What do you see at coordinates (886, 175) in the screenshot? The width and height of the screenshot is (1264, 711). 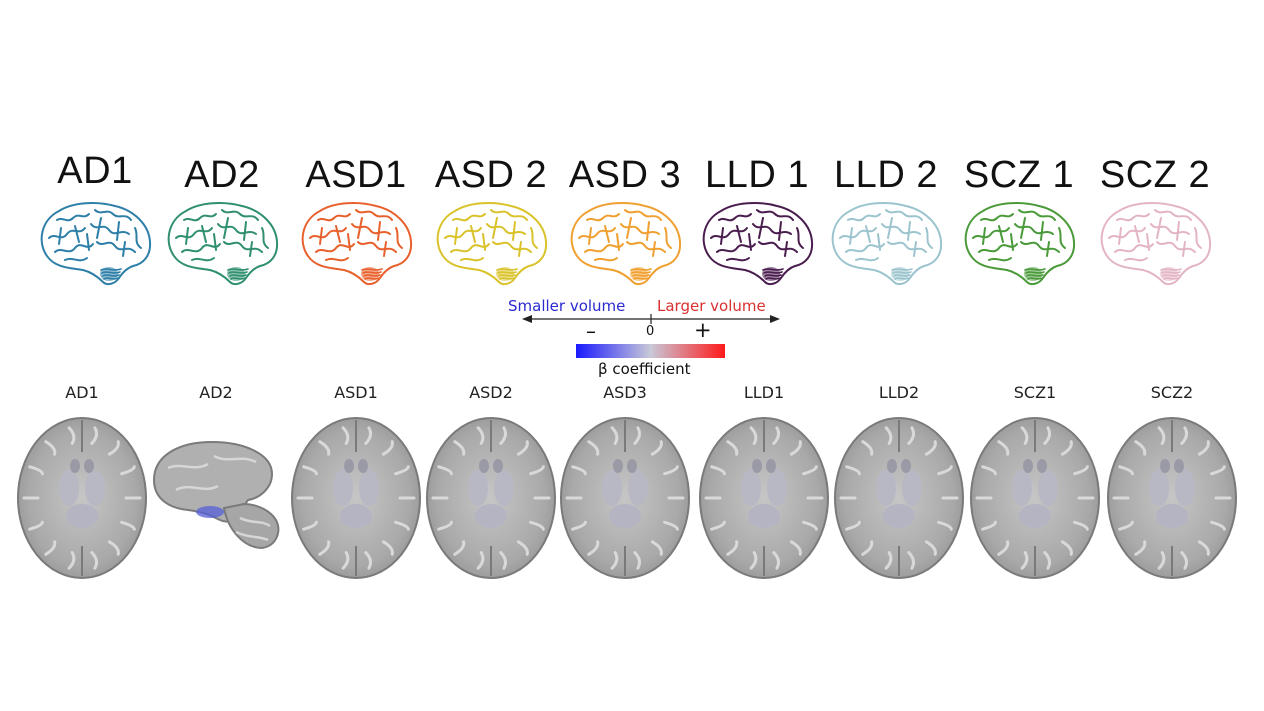 I see `top-label: LLD 2` at bounding box center [886, 175].